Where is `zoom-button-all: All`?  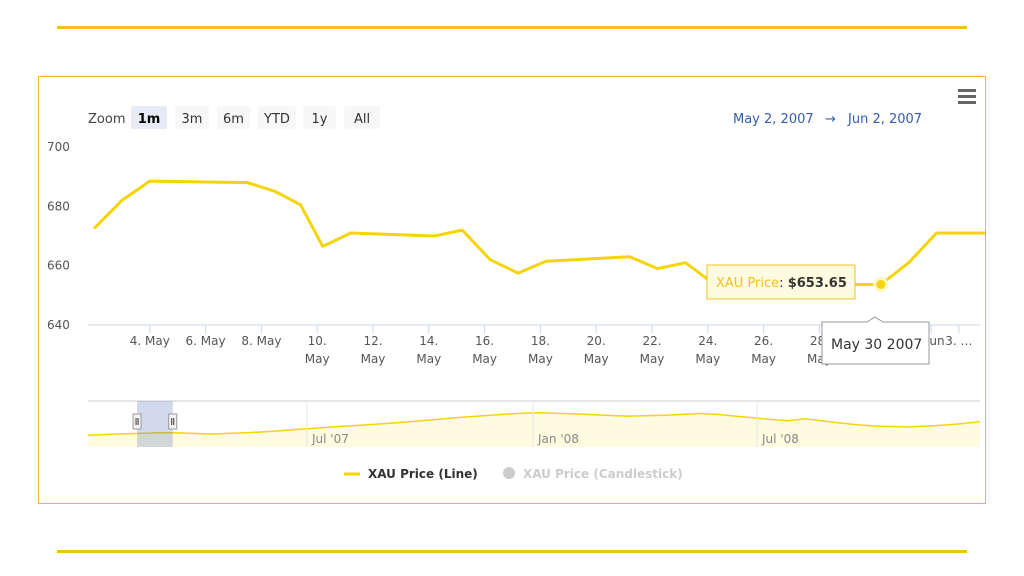 zoom-button-all: All is located at coordinates (362, 117).